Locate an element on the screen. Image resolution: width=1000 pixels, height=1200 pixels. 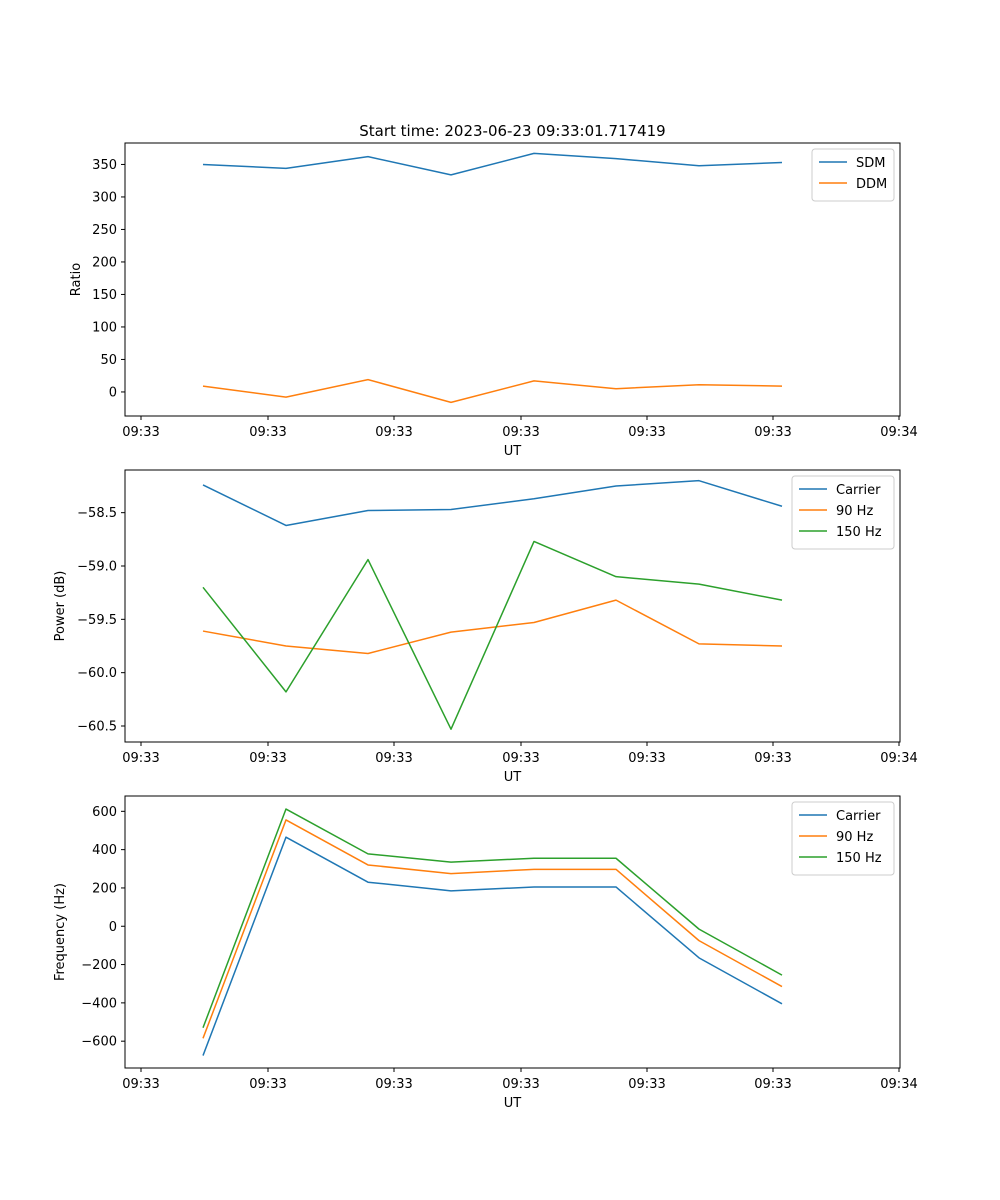
y-tick-label: −600 is located at coordinates (99, 1042).